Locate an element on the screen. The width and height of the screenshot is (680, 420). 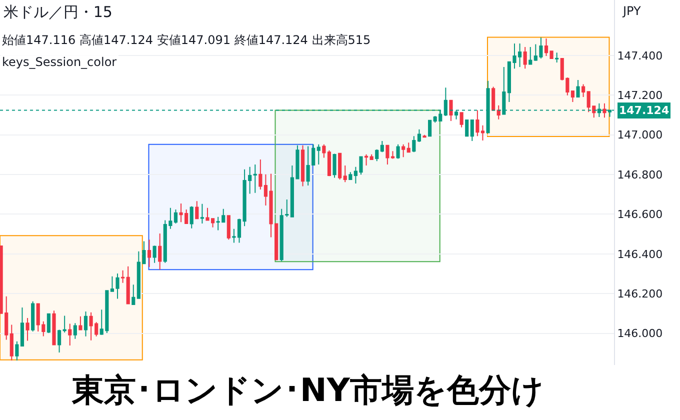
y-tick-label: 146.000 is located at coordinates (640, 333).